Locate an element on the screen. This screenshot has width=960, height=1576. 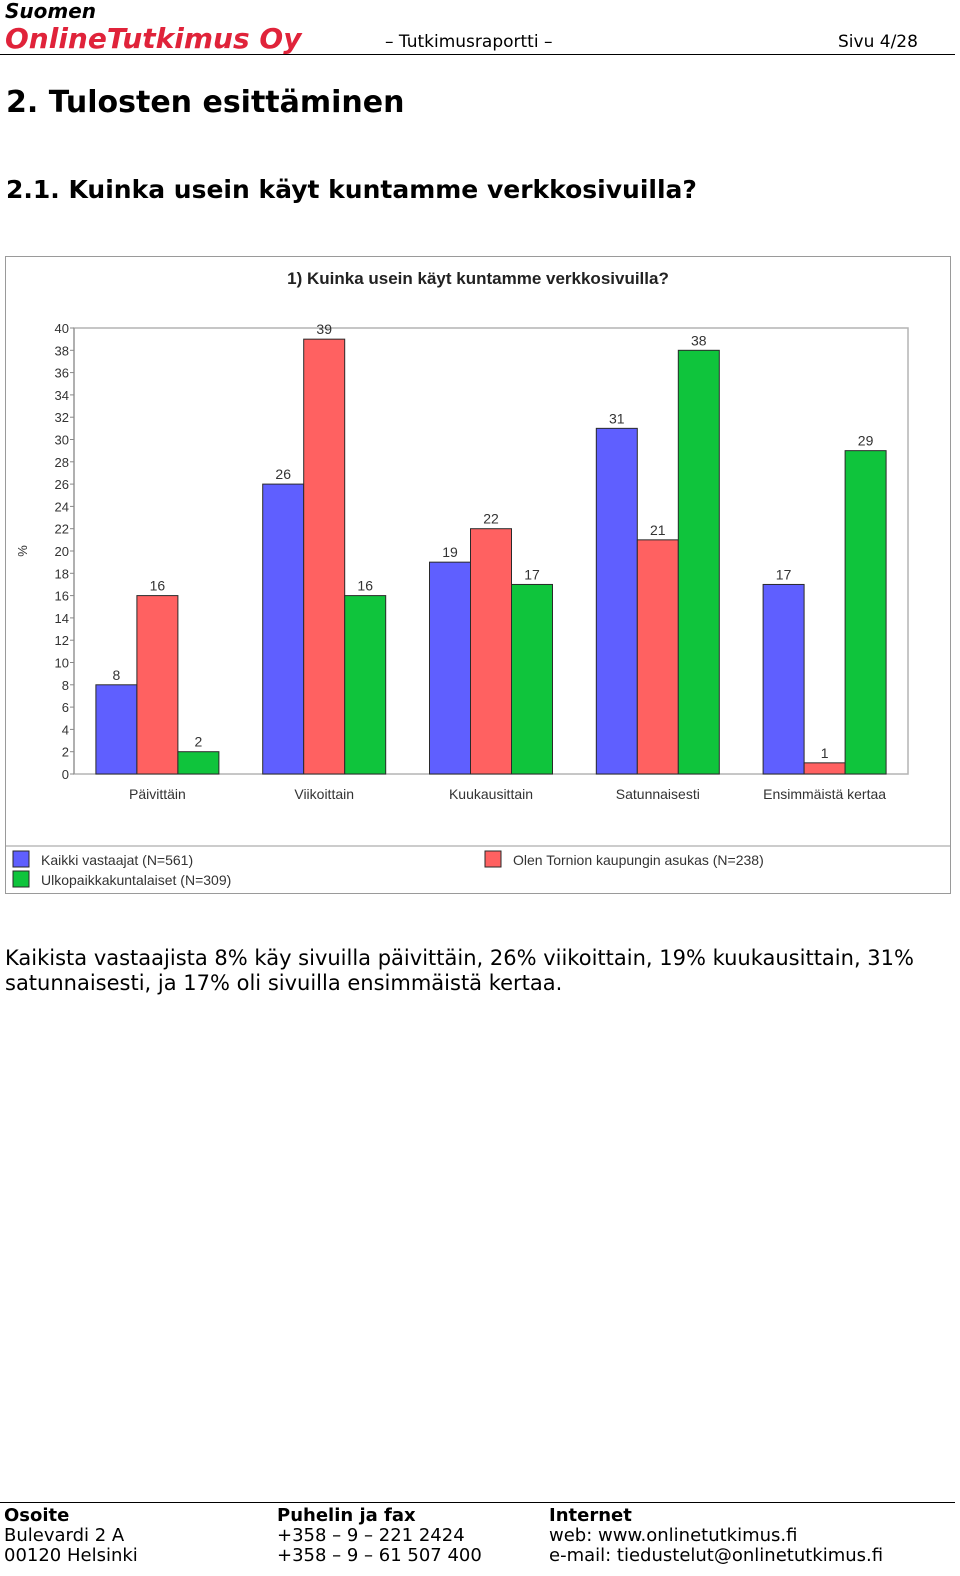
y-axis-label: % is located at coordinates (22, 551).